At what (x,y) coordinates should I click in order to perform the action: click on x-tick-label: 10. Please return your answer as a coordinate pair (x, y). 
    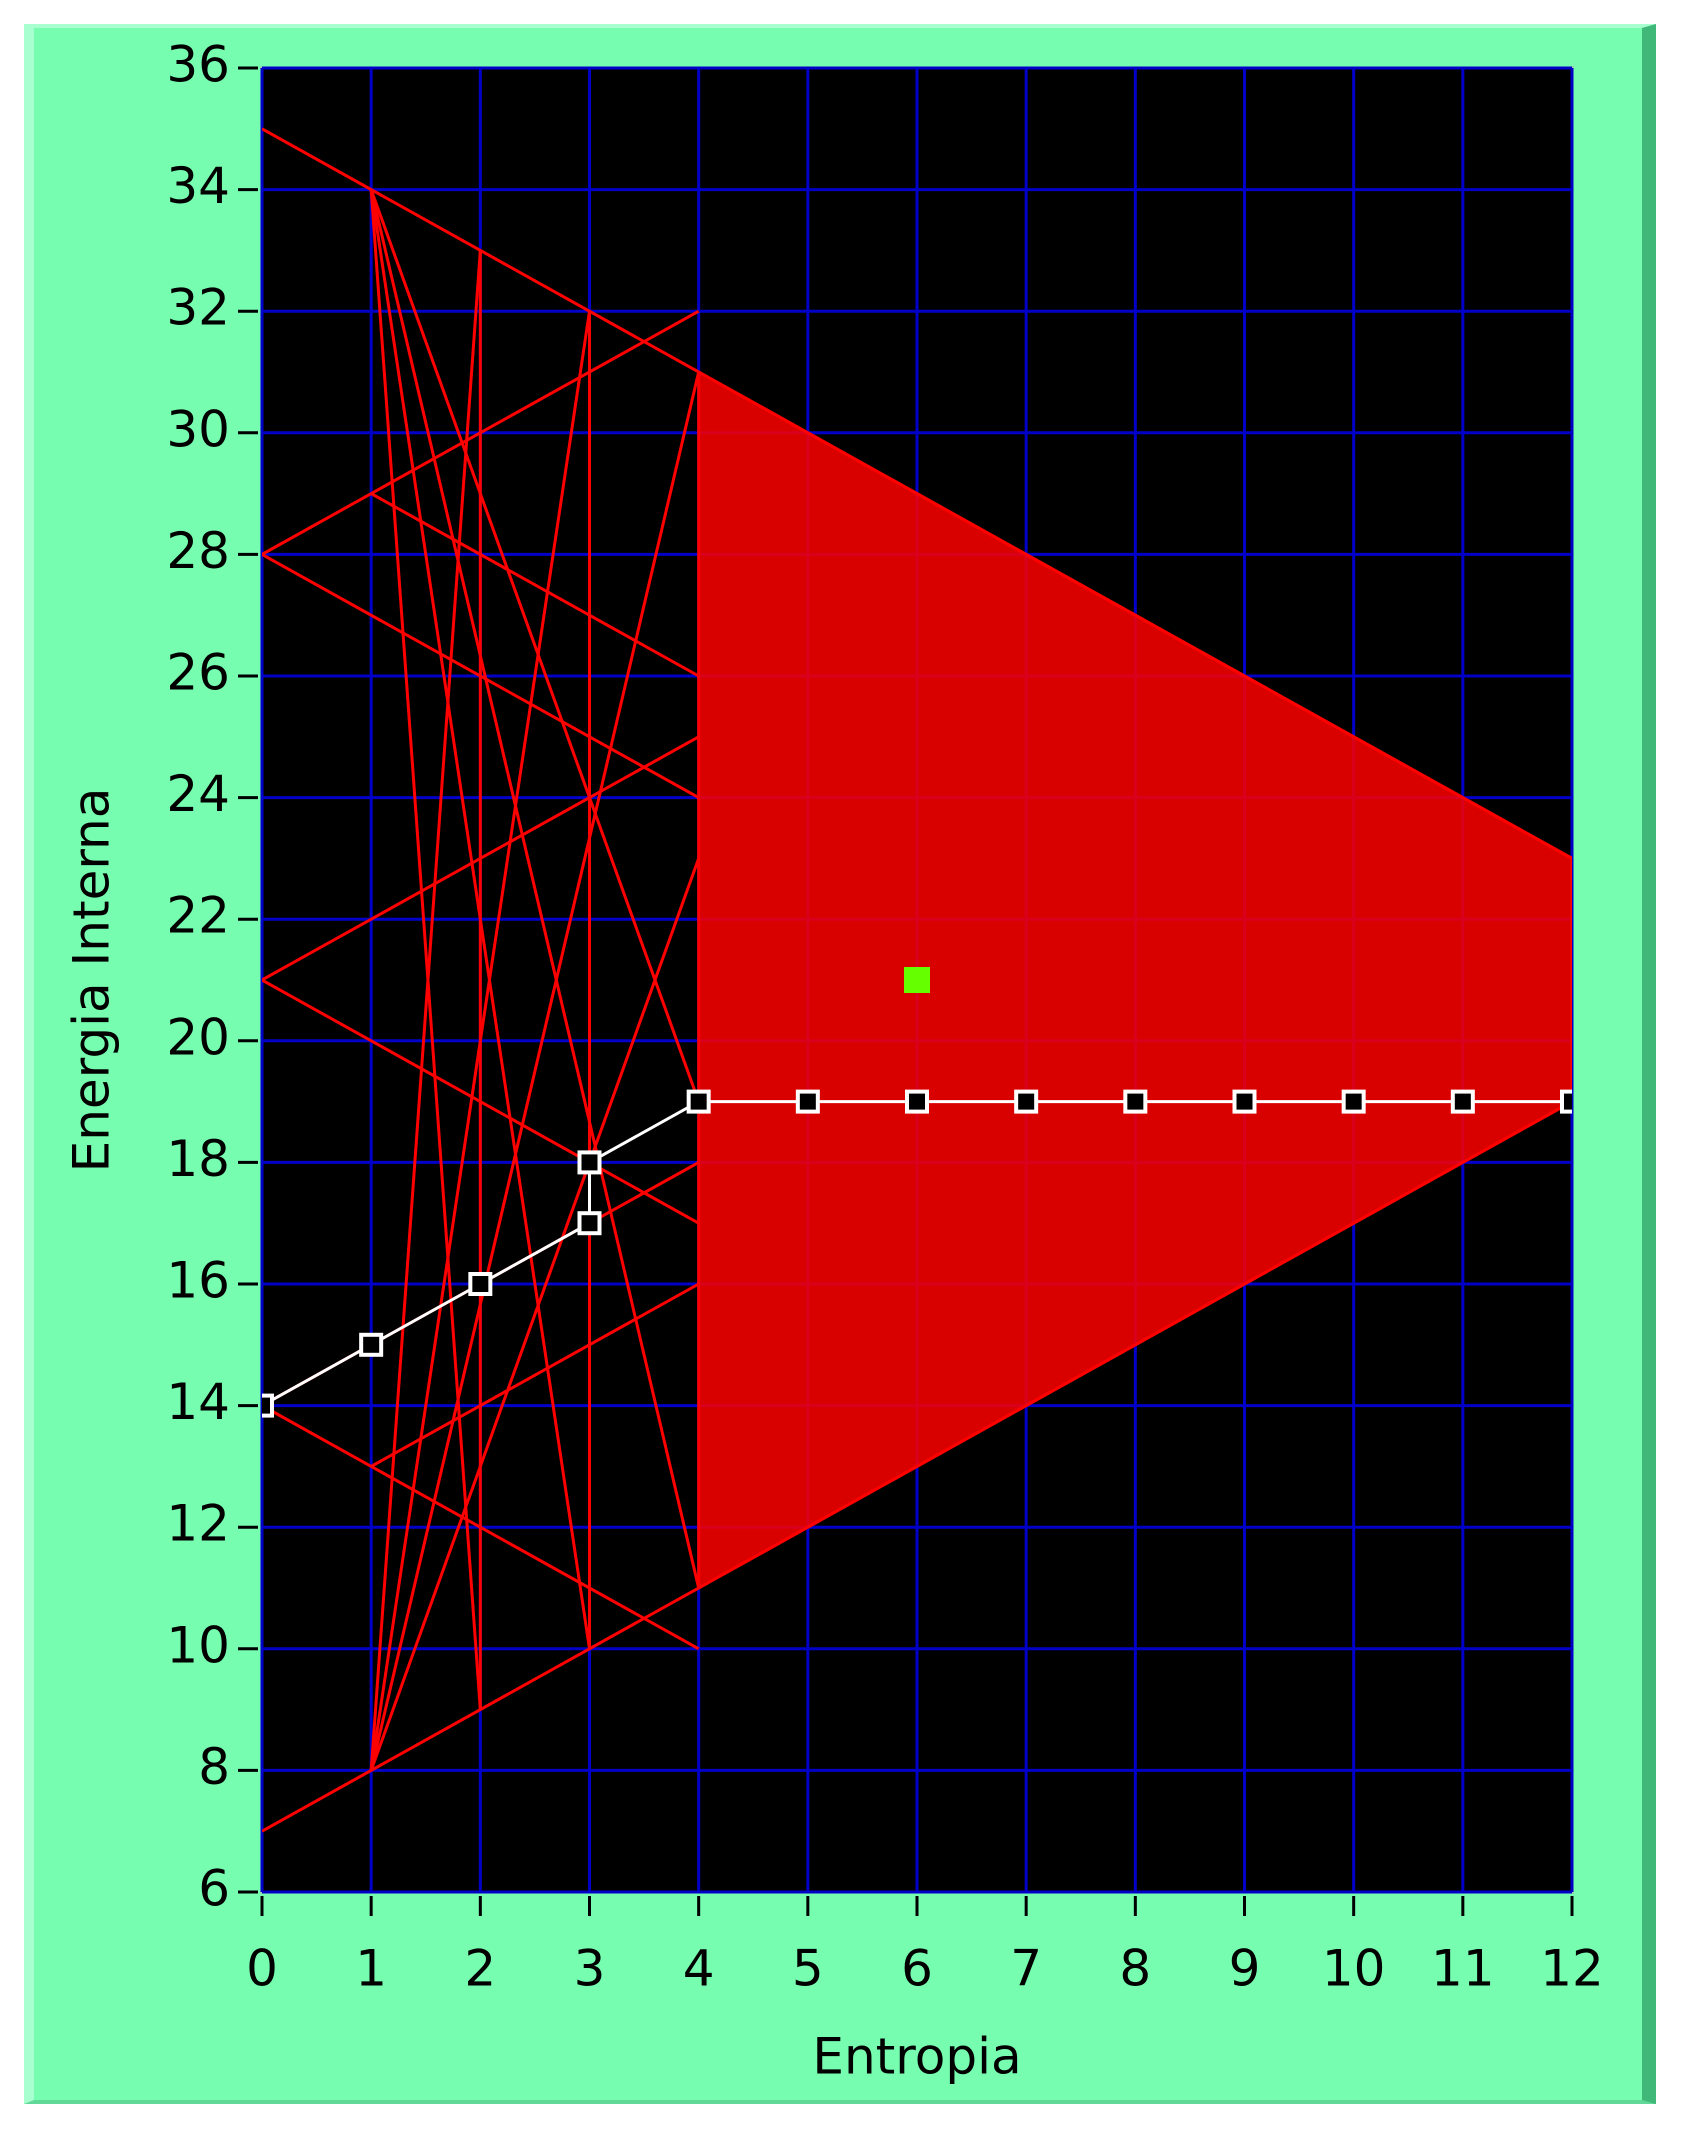
    Looking at the image, I should click on (1354, 1969).